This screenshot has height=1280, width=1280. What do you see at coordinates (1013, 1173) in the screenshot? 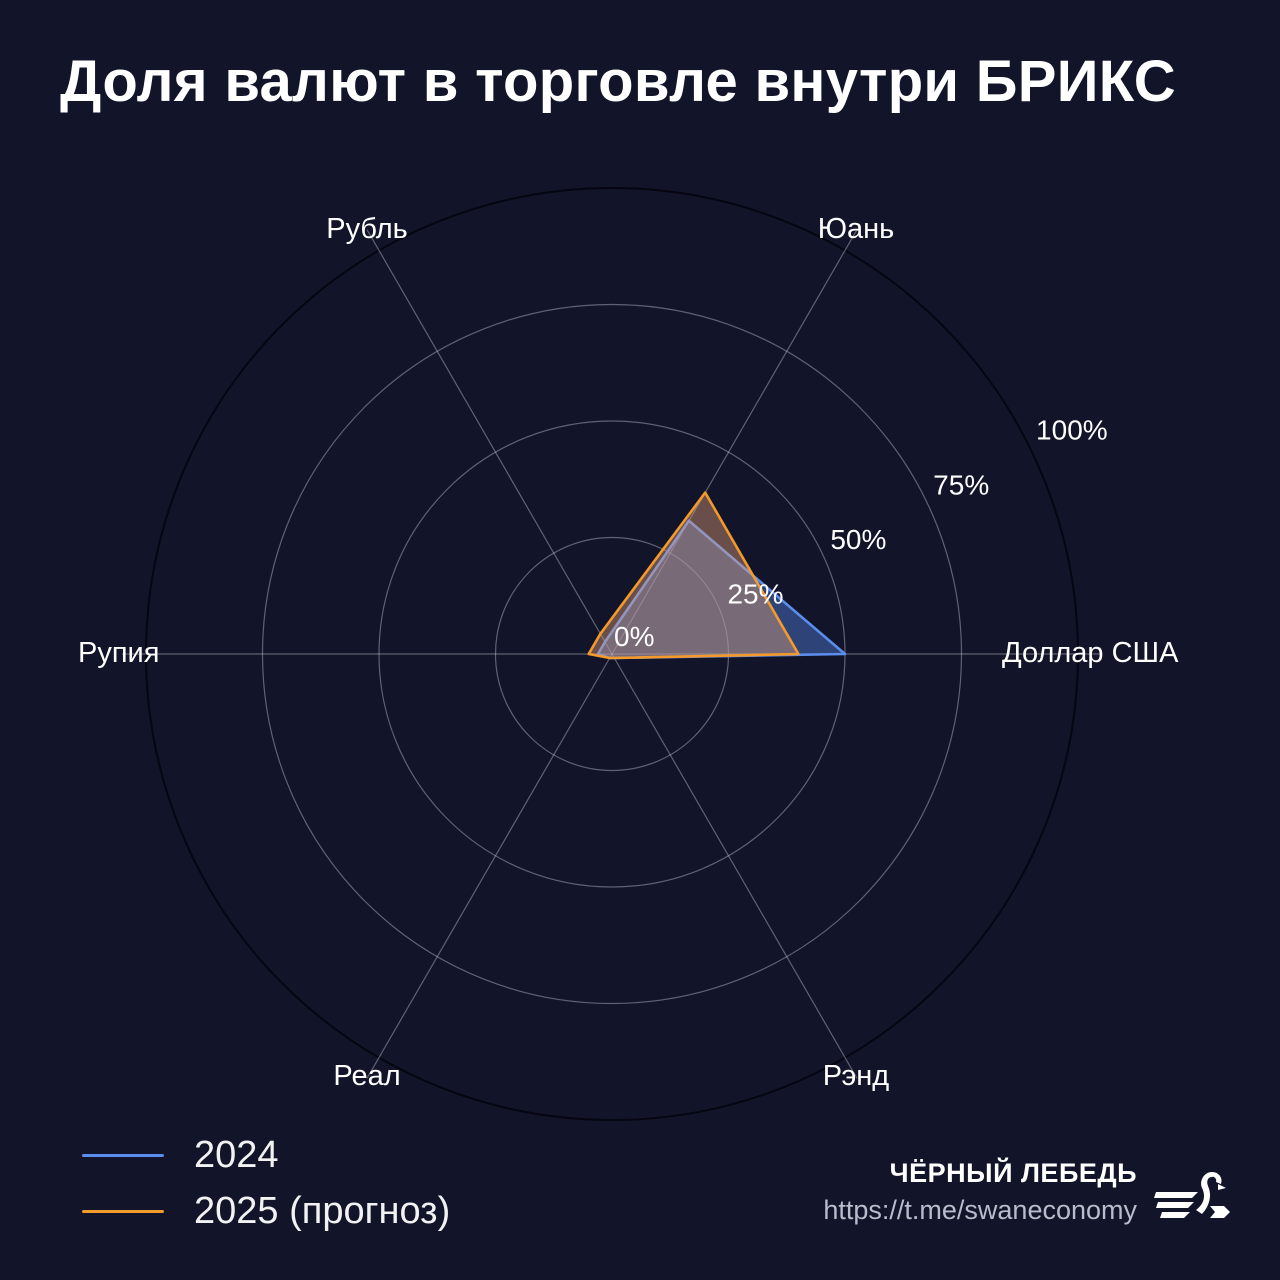
I see `brand-name: ЧЁРНЫЙ ЛЕБЕДЬ` at bounding box center [1013, 1173].